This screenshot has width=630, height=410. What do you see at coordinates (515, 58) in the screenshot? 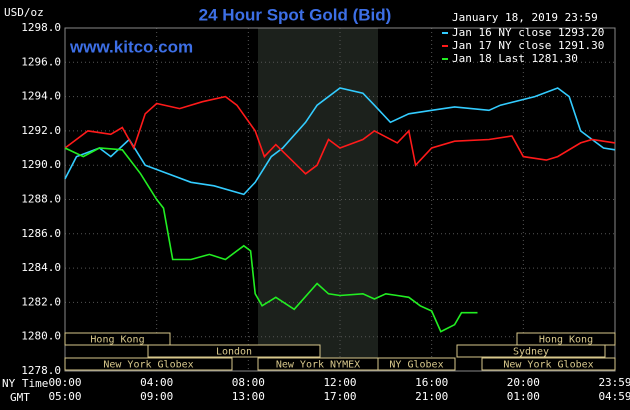
I see `legend-label: Jan 18 Last 1281.30` at bounding box center [515, 58].